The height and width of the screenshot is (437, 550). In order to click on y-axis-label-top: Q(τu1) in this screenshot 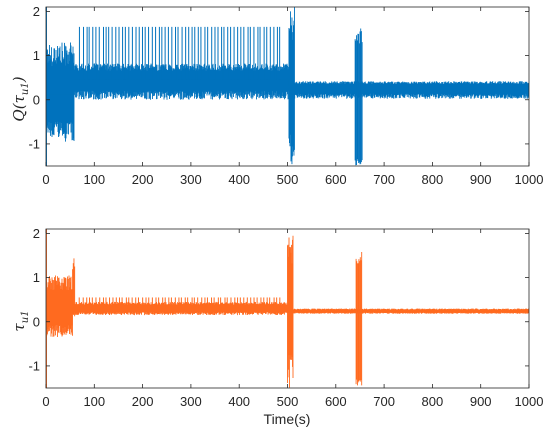, I will do `click(20, 98)`.